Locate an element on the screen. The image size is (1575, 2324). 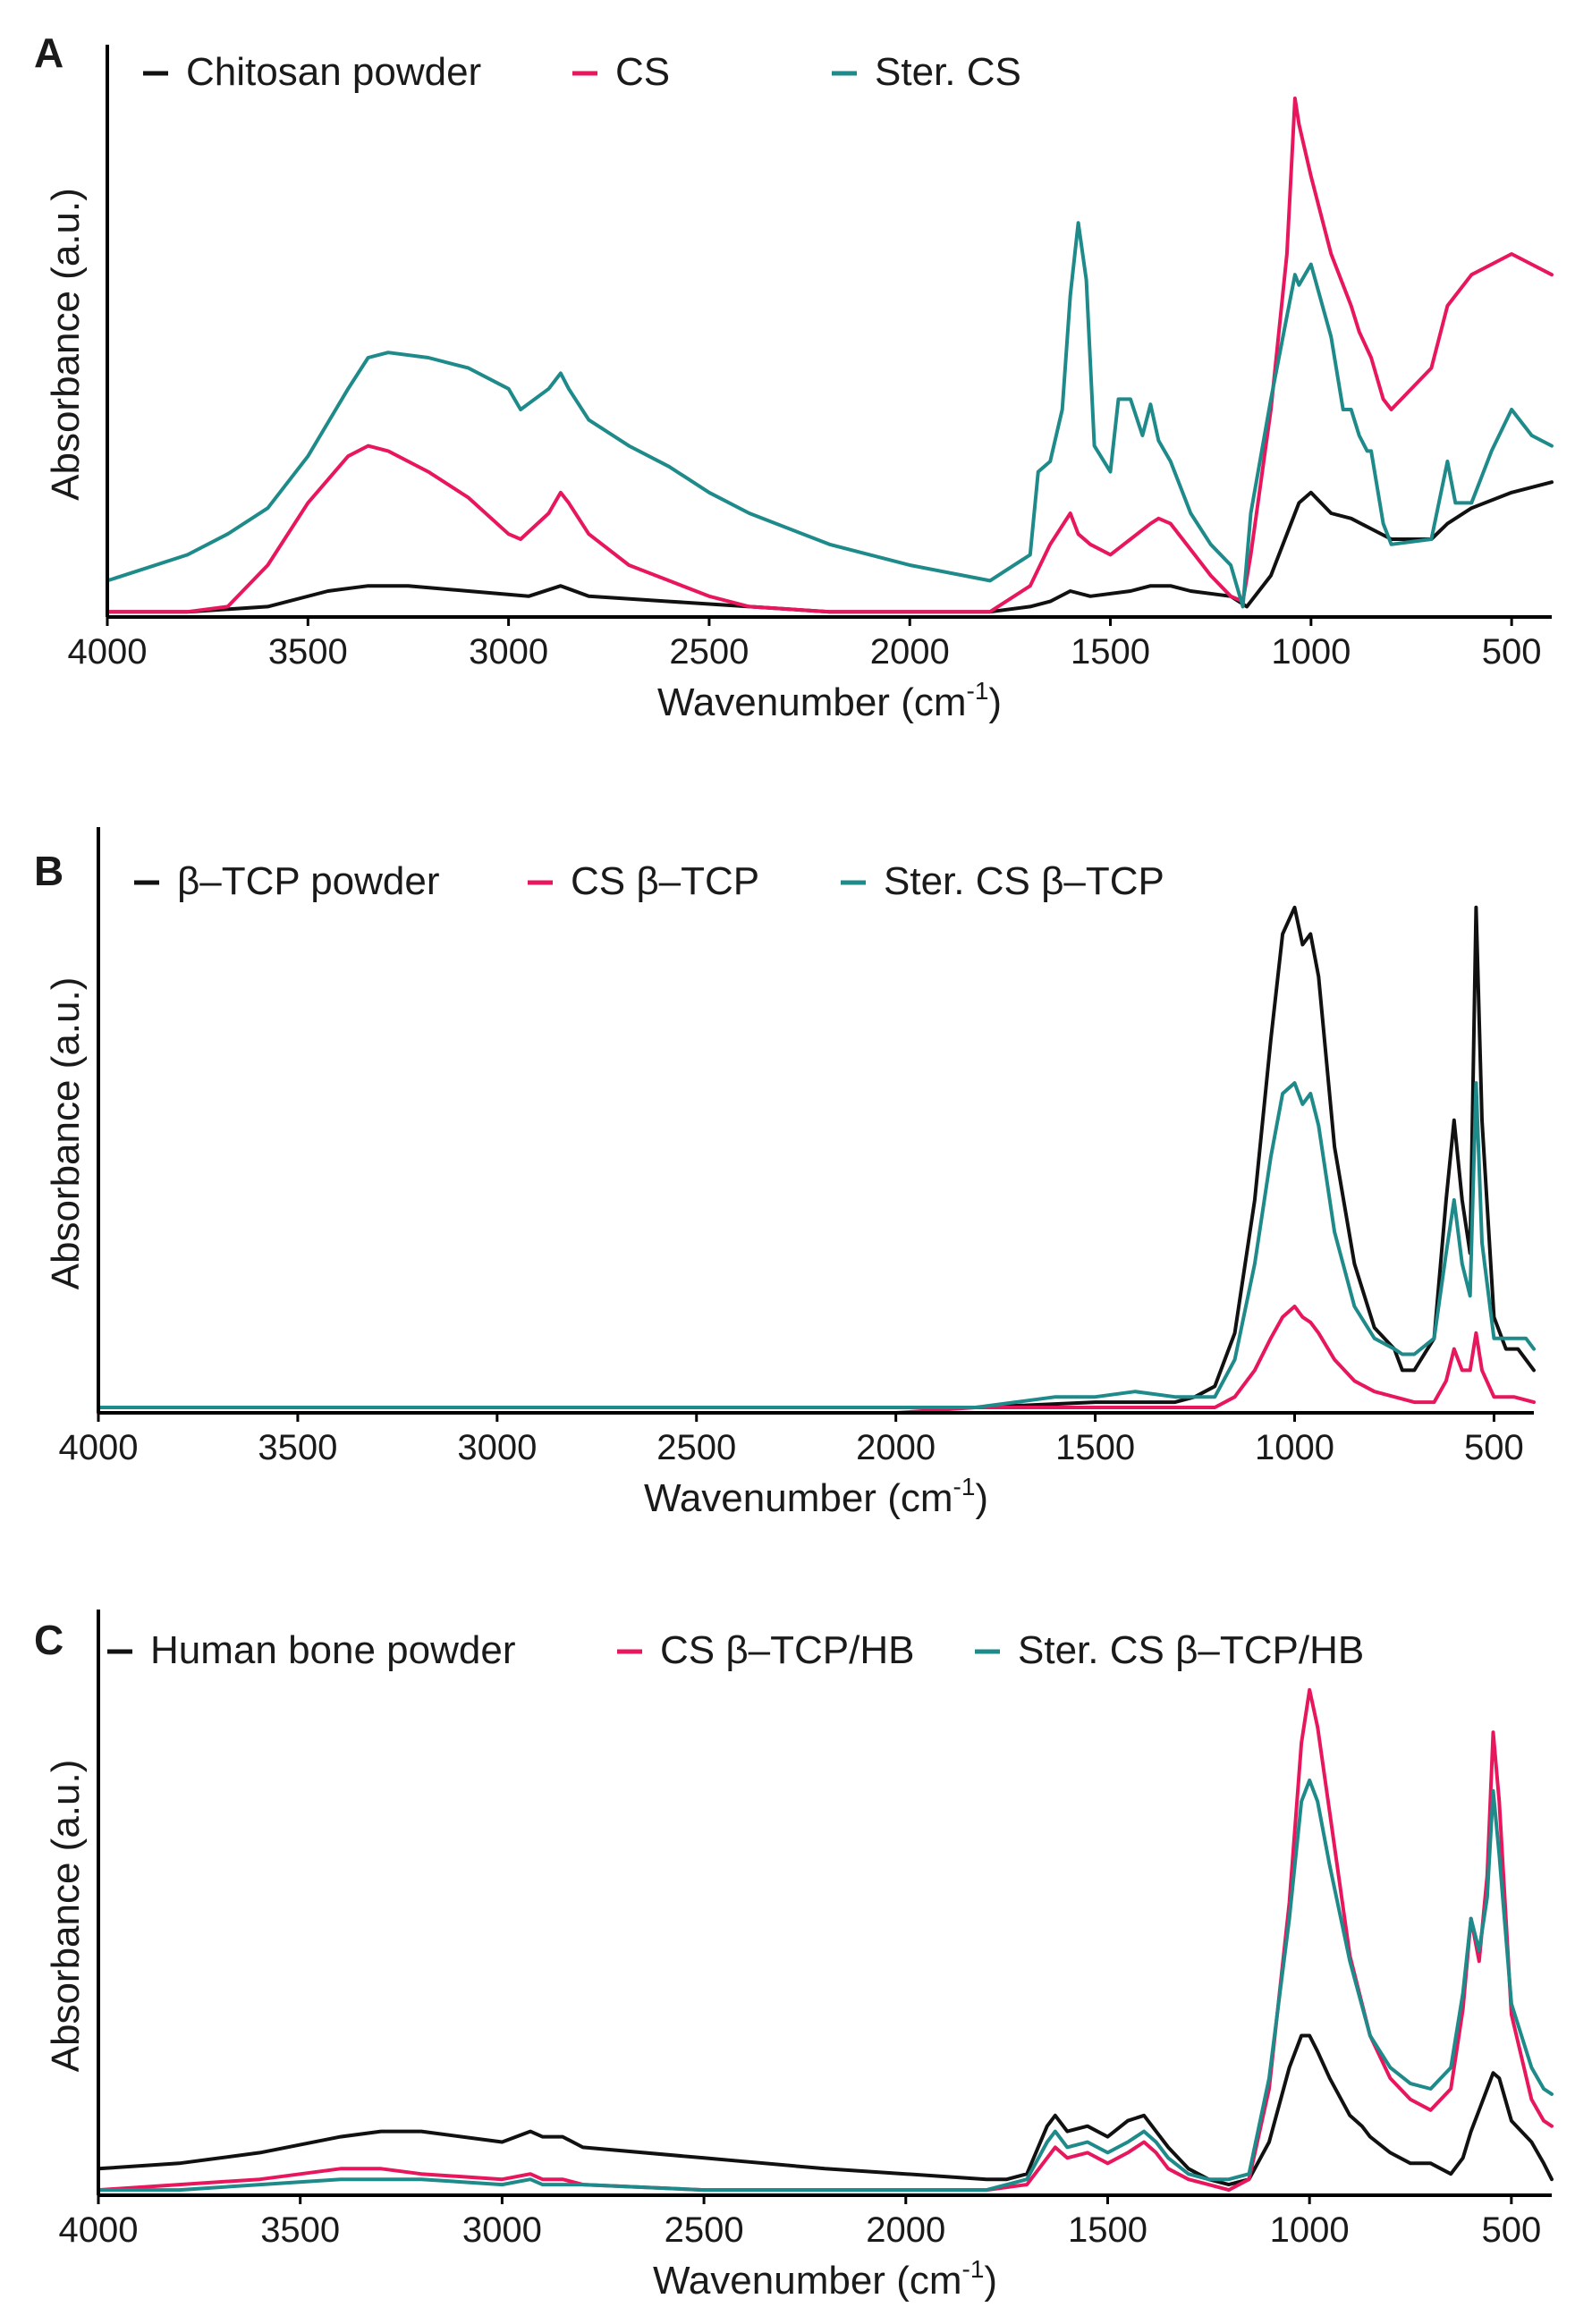
legend-label: β–TCP powder is located at coordinates (308, 881).